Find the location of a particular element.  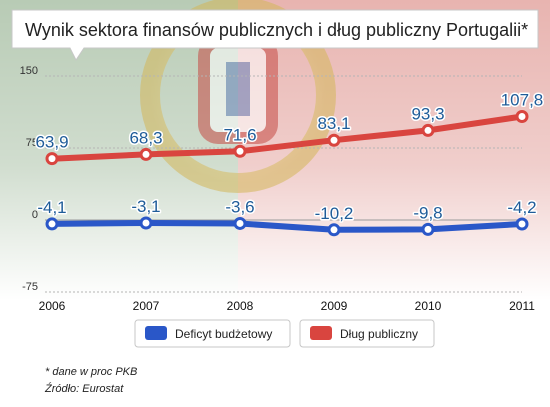

data-label: 68,3 is located at coordinates (145, 137).